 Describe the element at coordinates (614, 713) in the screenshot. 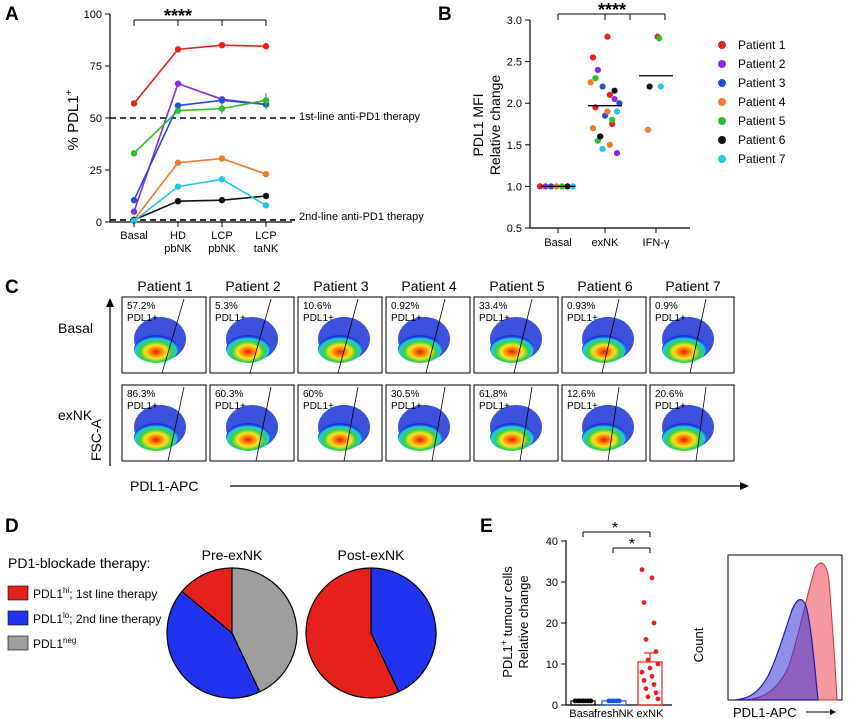

I see `panel-e-xlabel: freshNK` at that location.